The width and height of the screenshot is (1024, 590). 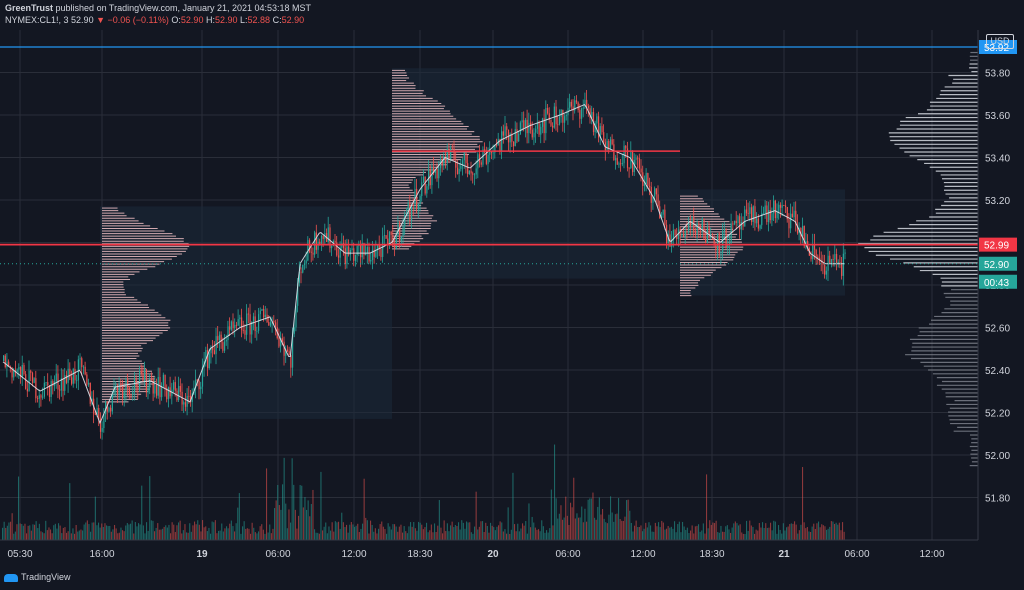 What do you see at coordinates (293, 20) in the screenshot?
I see `close-value: 52.90` at bounding box center [293, 20].